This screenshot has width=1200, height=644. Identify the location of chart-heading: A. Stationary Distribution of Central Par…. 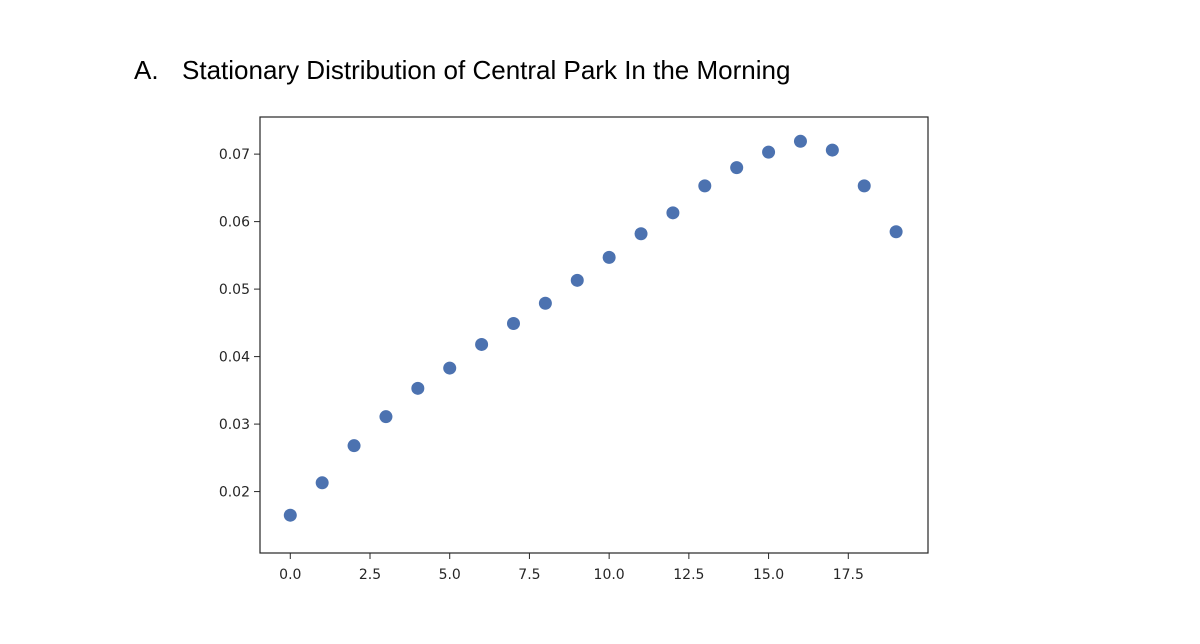
(462, 70).